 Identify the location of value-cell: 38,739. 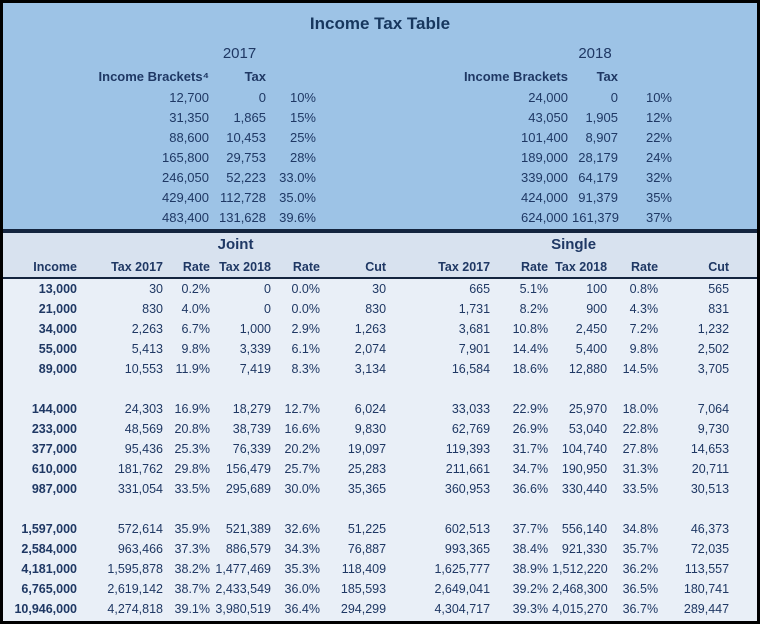
(251, 429).